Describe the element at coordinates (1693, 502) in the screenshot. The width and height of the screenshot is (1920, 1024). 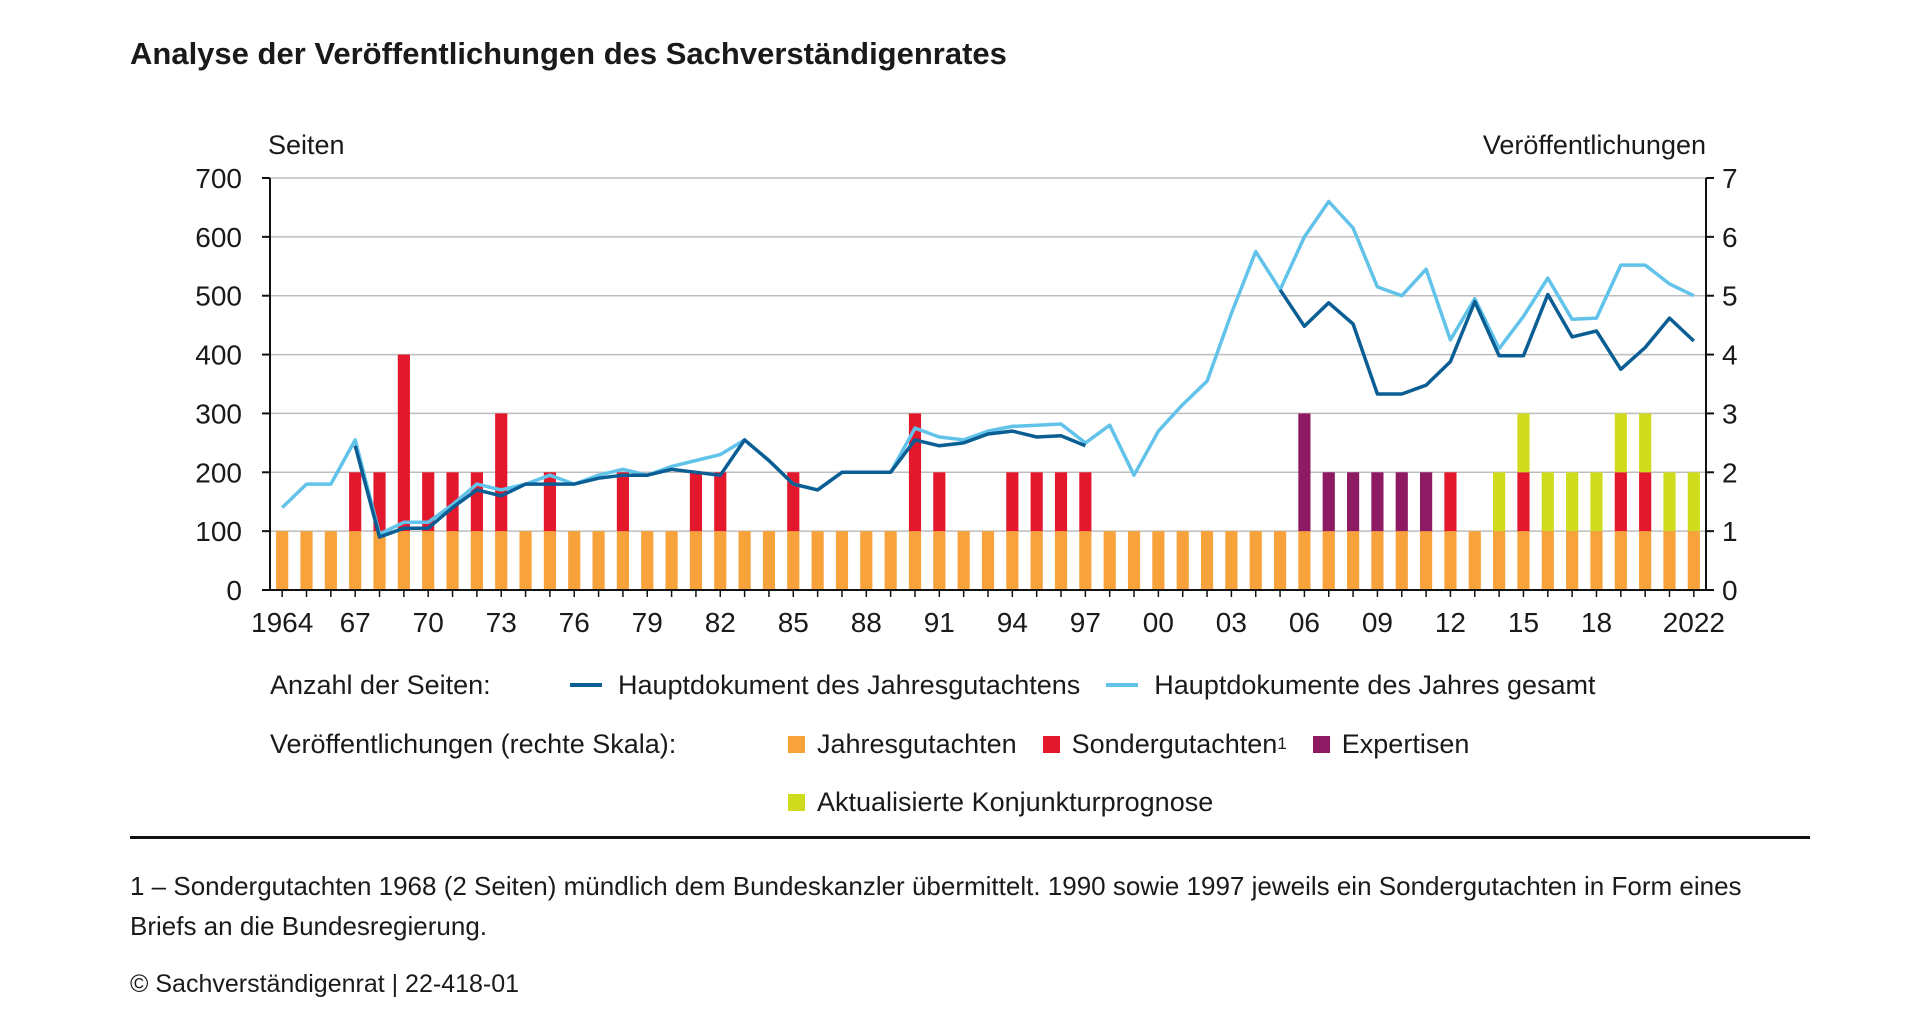
I see `bar-aktualisierte-konjunkturprognose-2022` at that location.